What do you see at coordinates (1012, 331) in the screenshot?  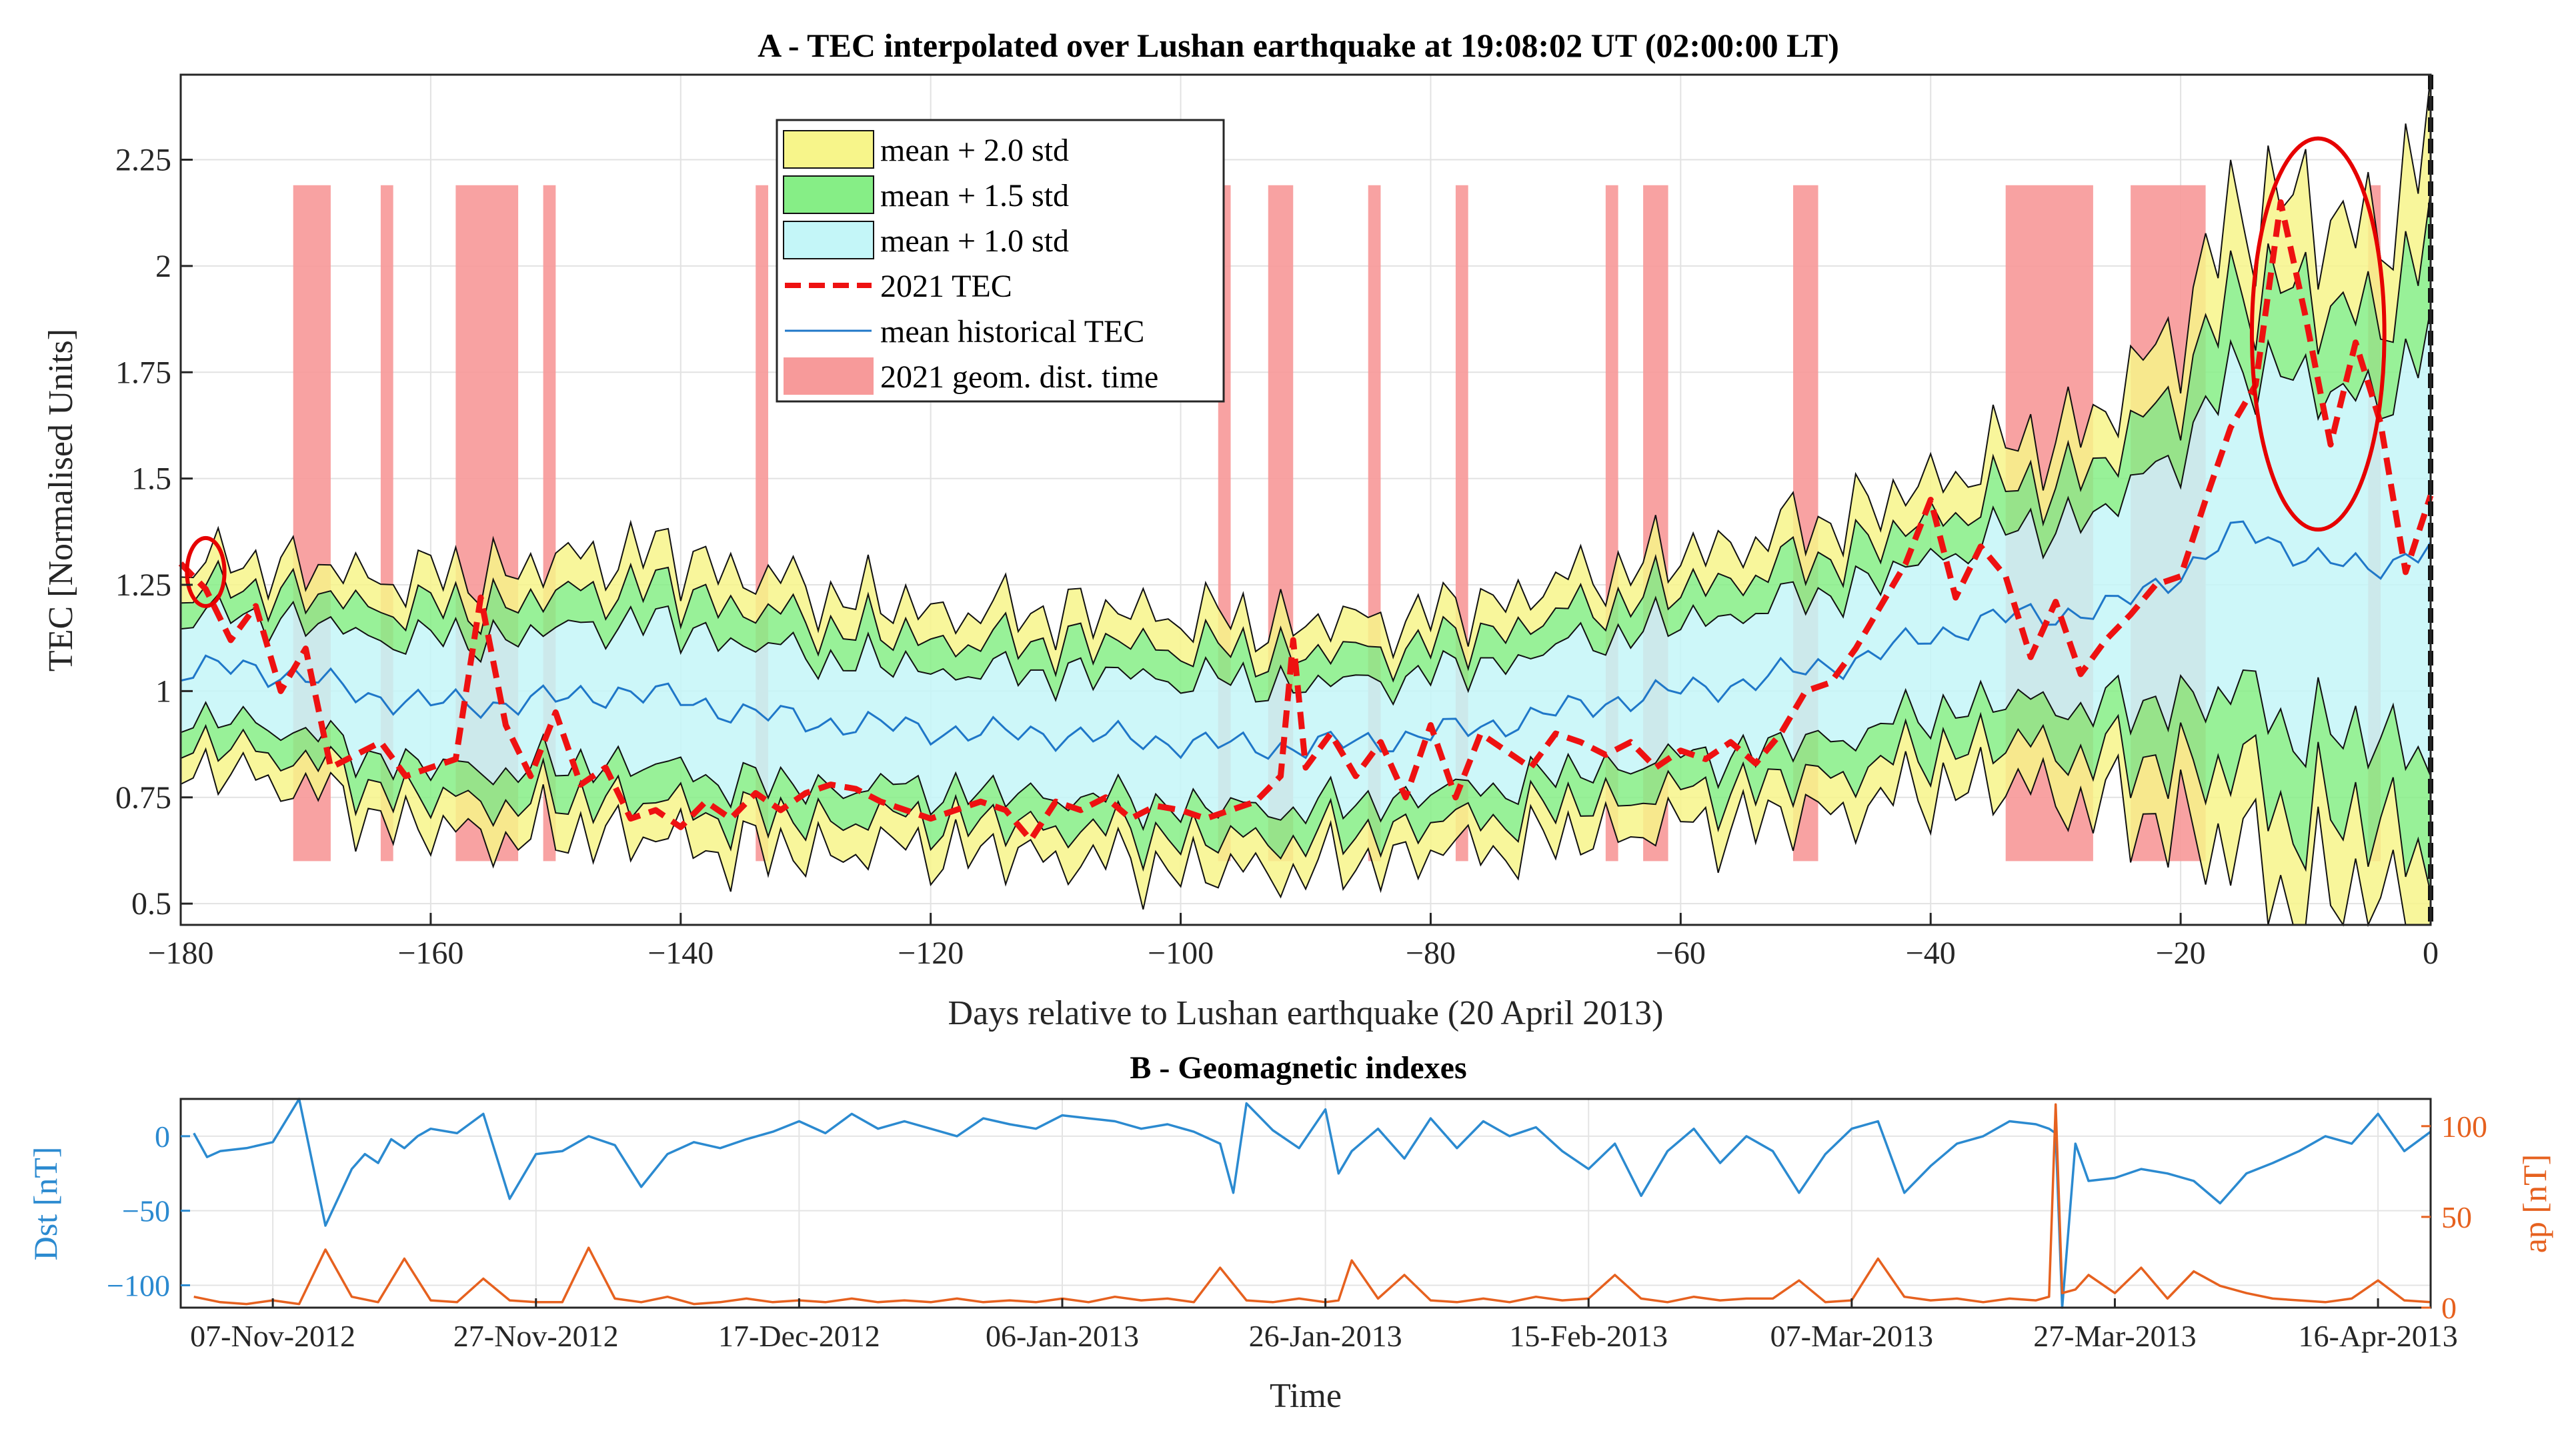 I see `chart-a-legend-label: mean historical TEC` at bounding box center [1012, 331].